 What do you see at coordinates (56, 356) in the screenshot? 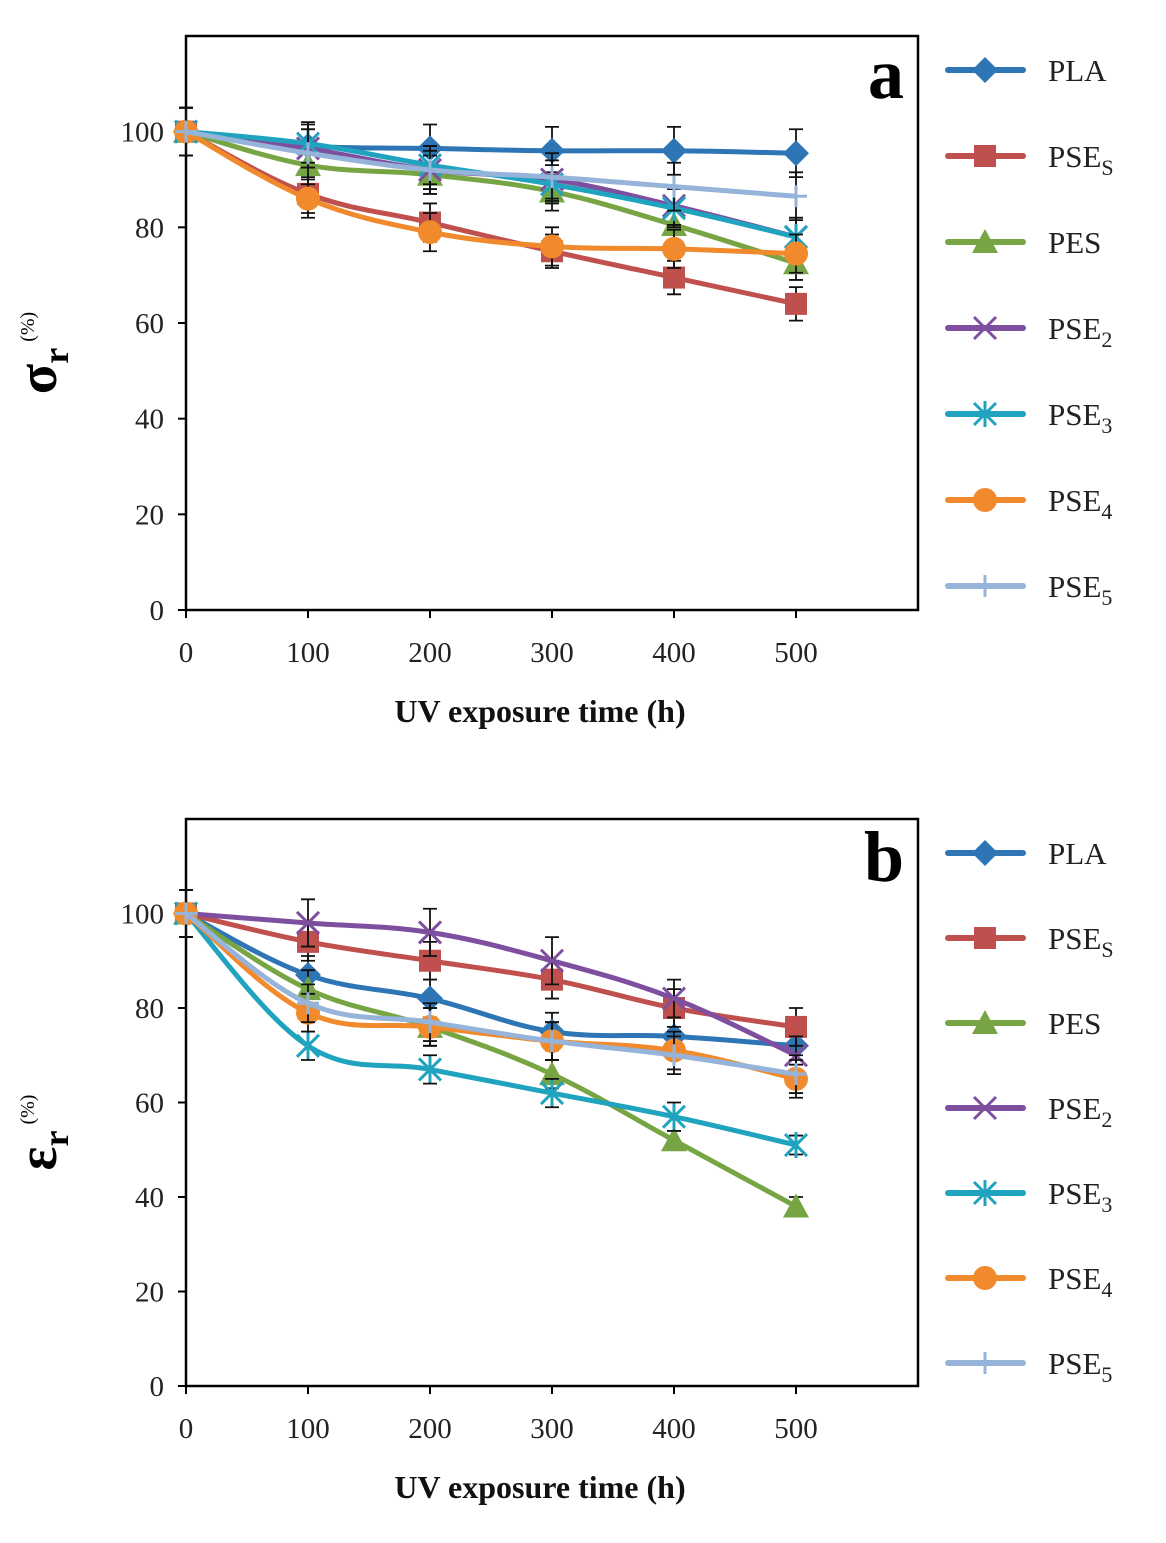
I see `y-axis-subscript-a: r` at bounding box center [56, 356].